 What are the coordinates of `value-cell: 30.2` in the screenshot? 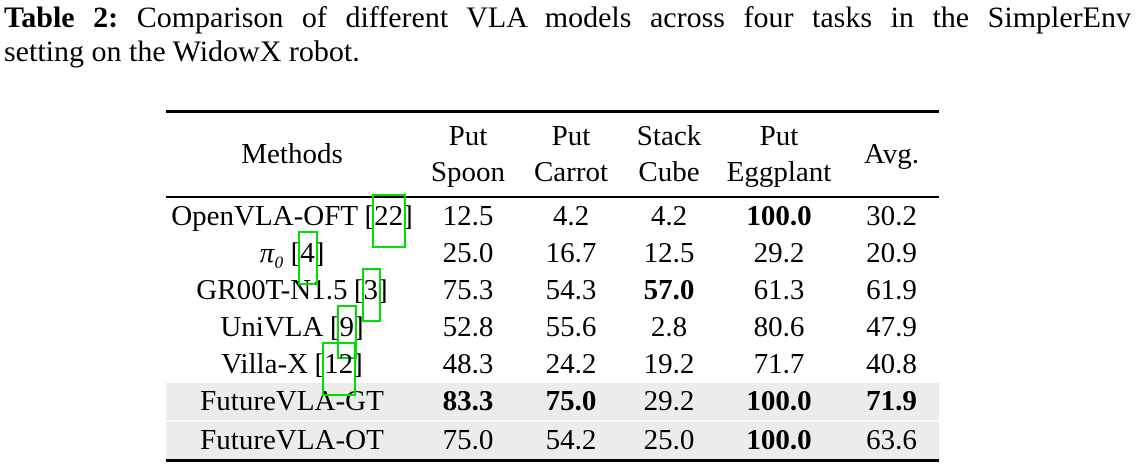 It's located at (891, 215).